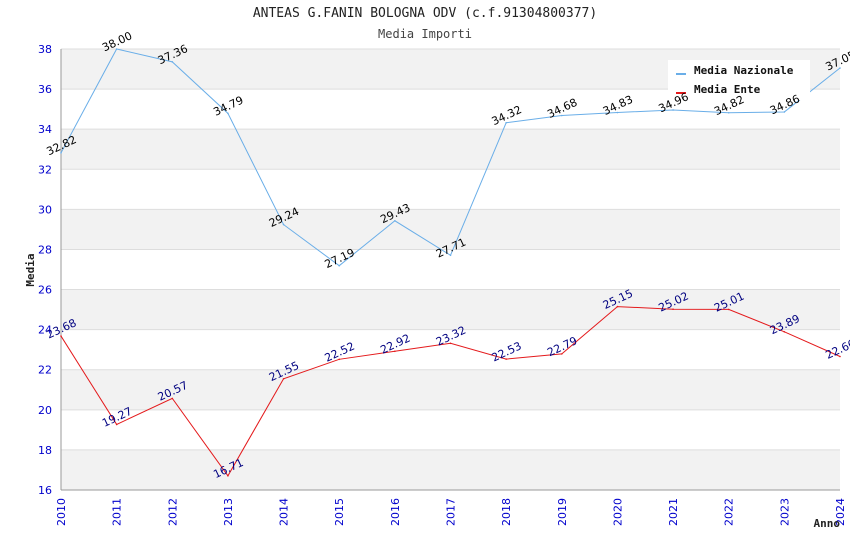 The height and width of the screenshot is (550, 850). Describe the element at coordinates (45, 169) in the screenshot. I see `y-tick-label: 32` at that location.